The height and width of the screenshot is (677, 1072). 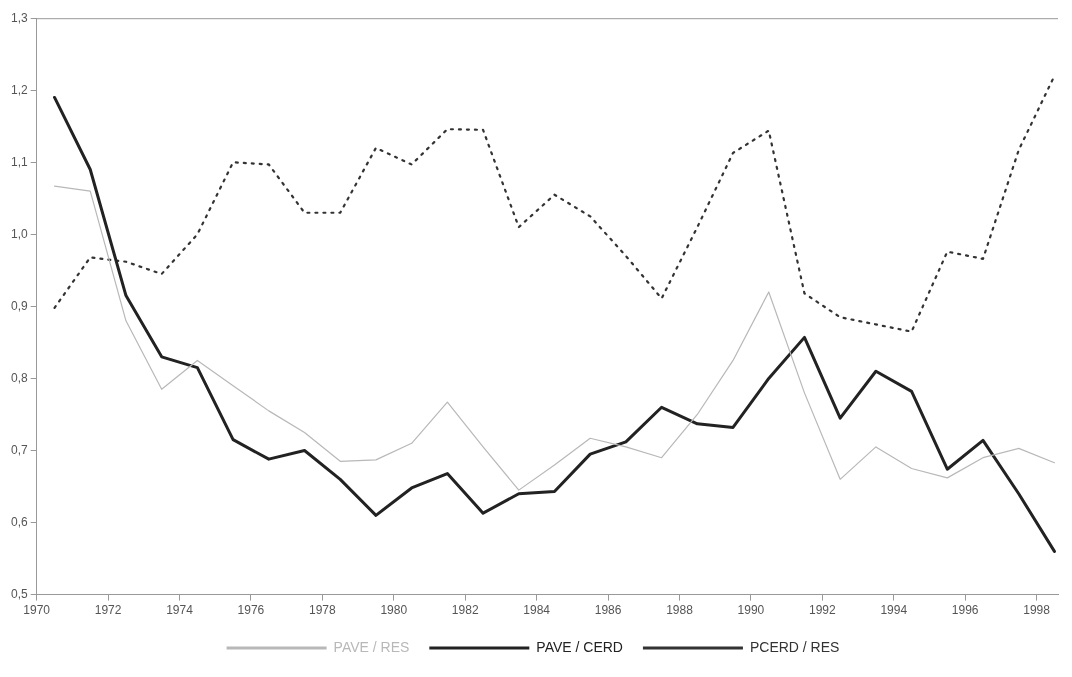 I want to click on x-tick-label: 1970, so click(x=37, y=610).